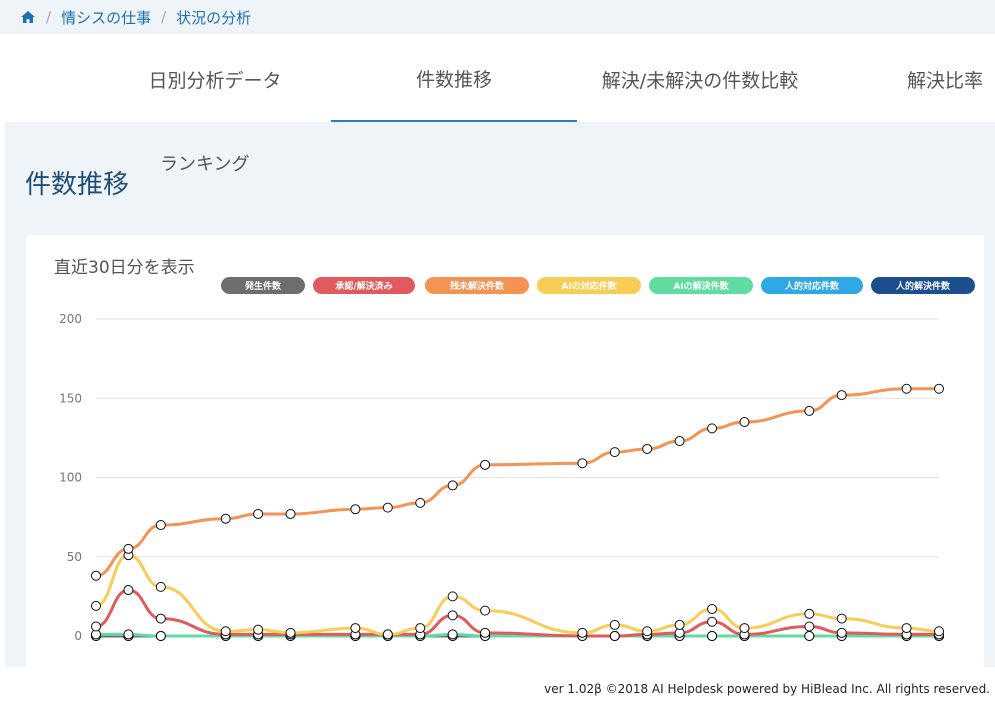  Describe the element at coordinates (517, 594) in the screenshot. I see `series-line` at that location.